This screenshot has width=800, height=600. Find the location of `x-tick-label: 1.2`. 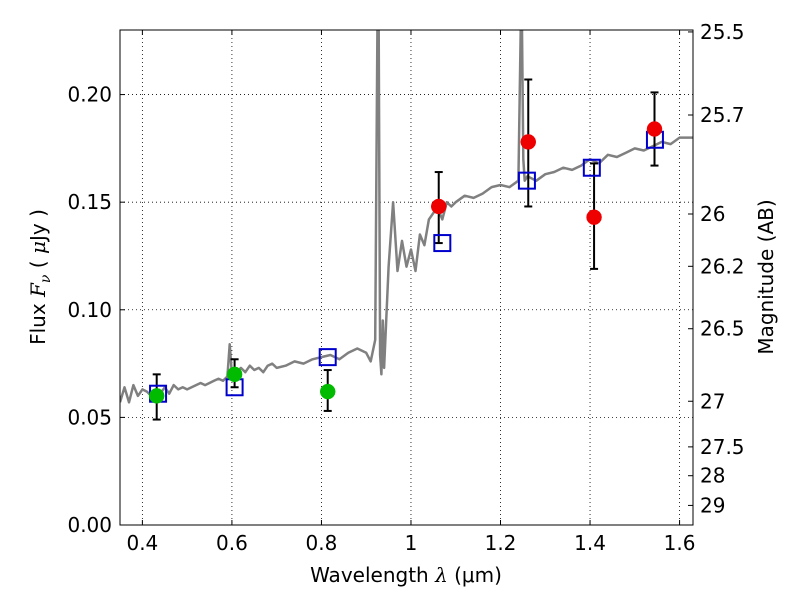

x-tick-label: 1.2 is located at coordinates (501, 543).